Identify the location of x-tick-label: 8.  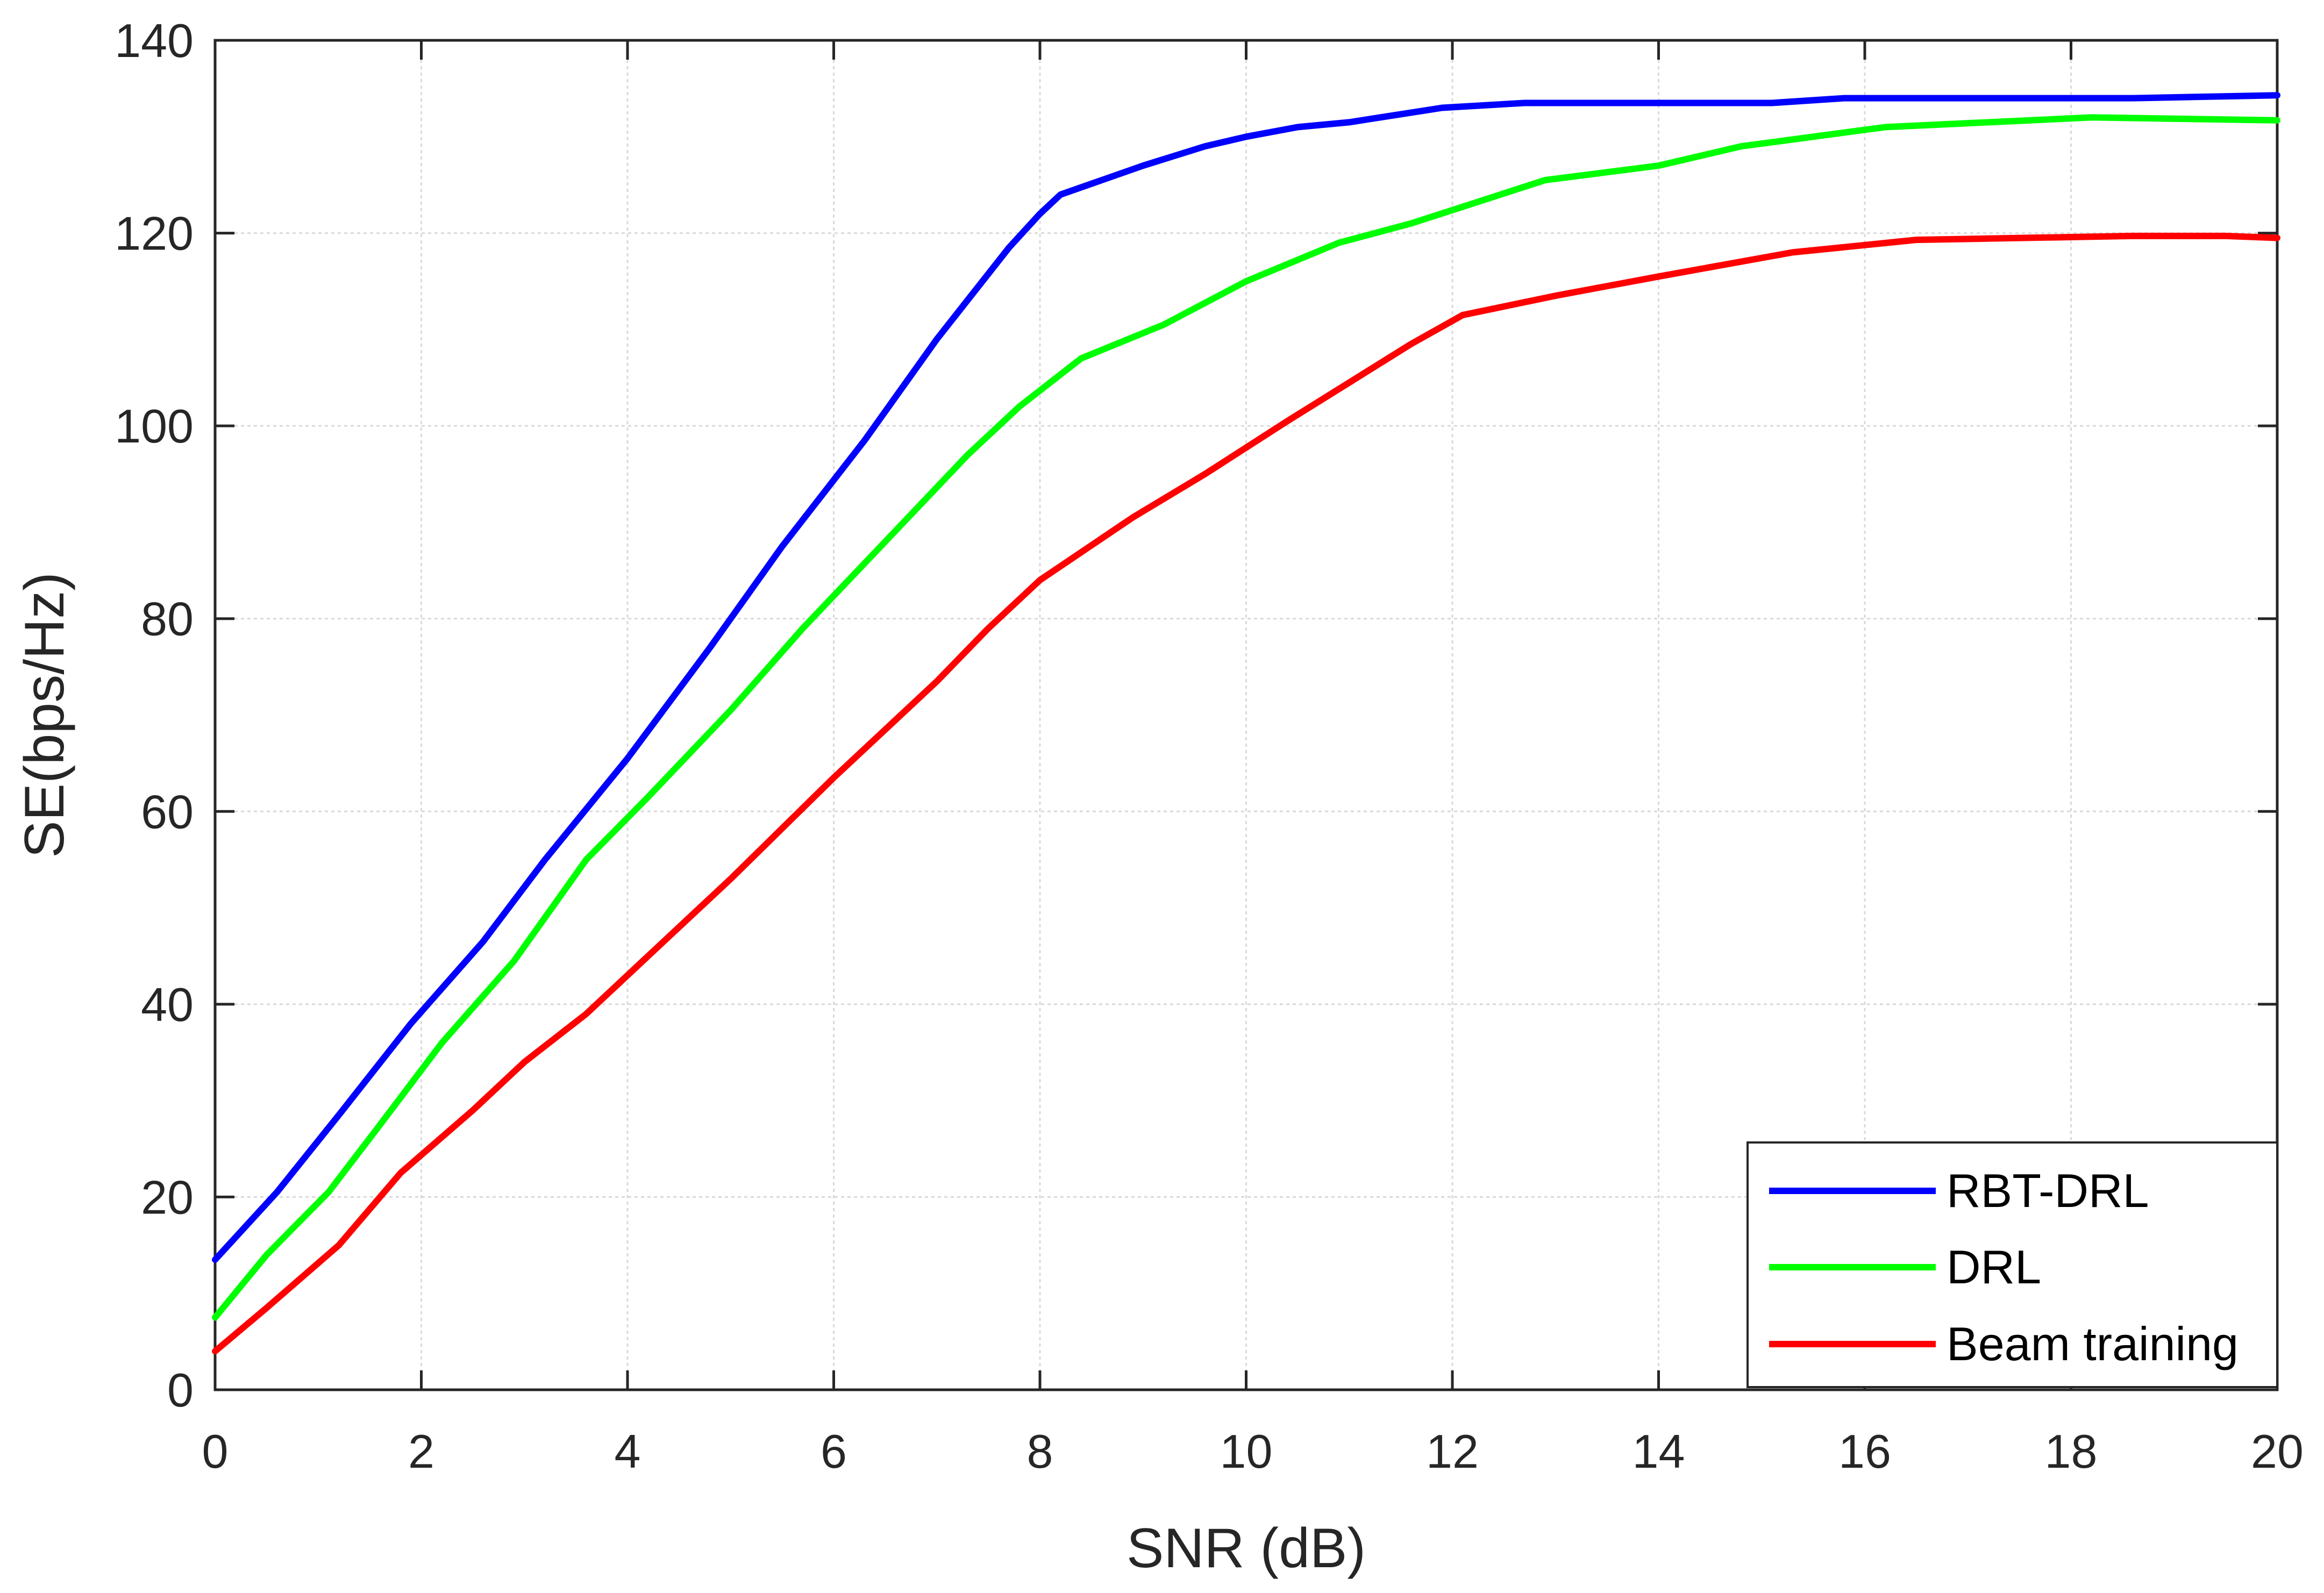
(1040, 1452).